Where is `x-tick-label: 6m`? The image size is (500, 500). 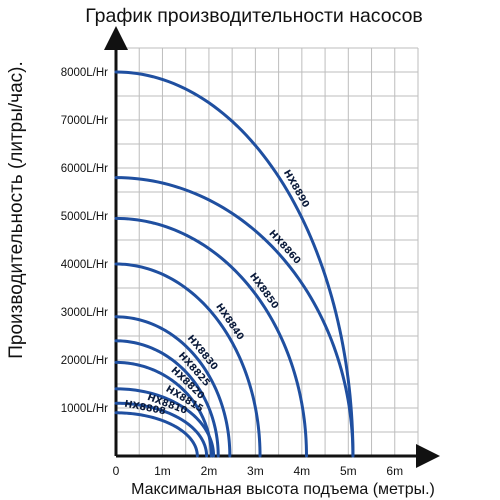 x-tick-label: 6m is located at coordinates (394, 471).